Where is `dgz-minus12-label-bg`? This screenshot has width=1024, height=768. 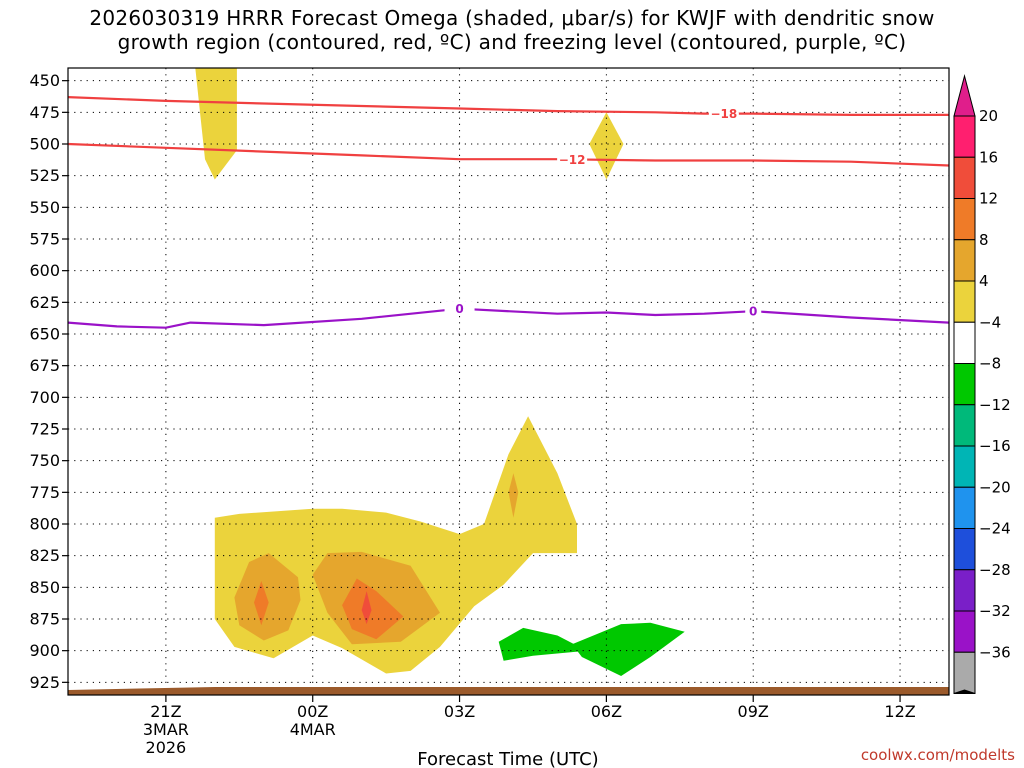 dgz-minus12-label-bg is located at coordinates (572, 159).